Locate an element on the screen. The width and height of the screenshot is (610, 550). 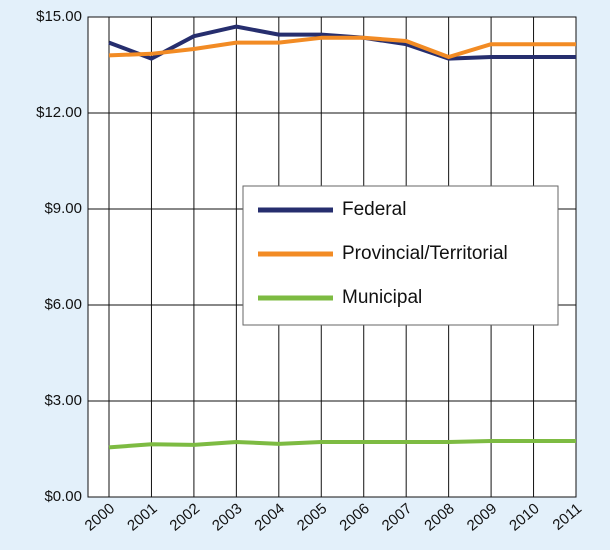
legend-label: Municipal is located at coordinates (382, 297).